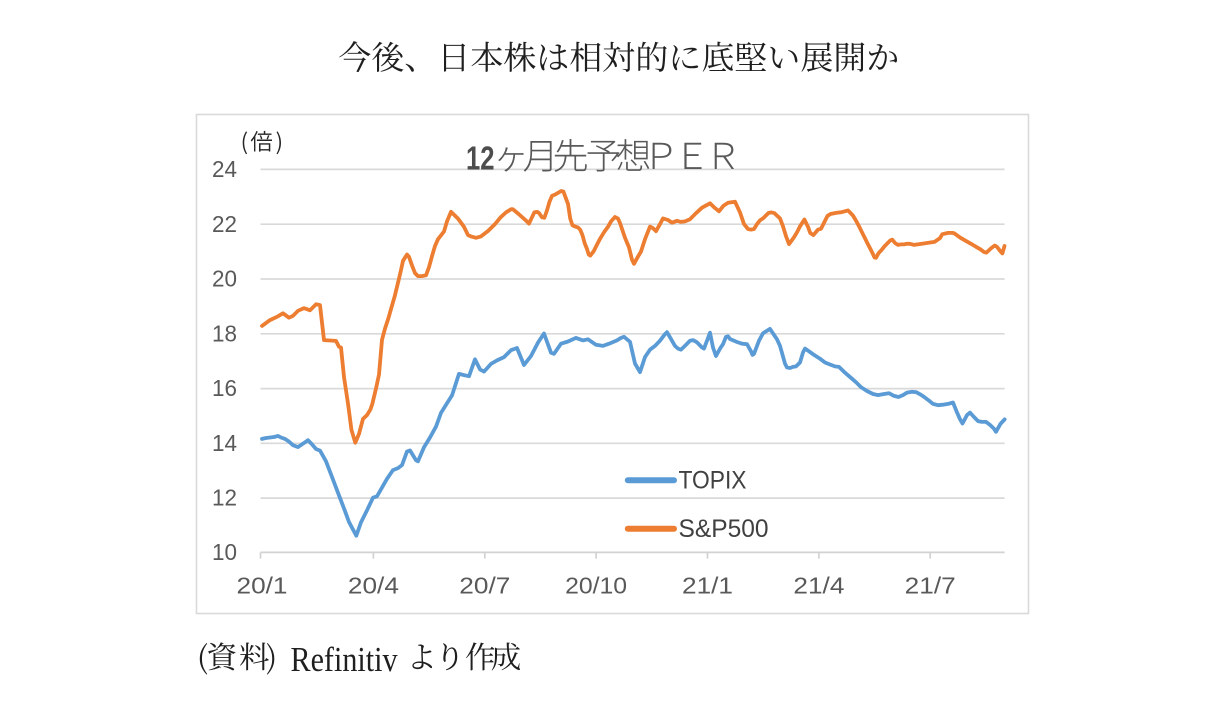 This screenshot has width=1212, height=713. I want to click on svg-text: 14, so click(224, 443).